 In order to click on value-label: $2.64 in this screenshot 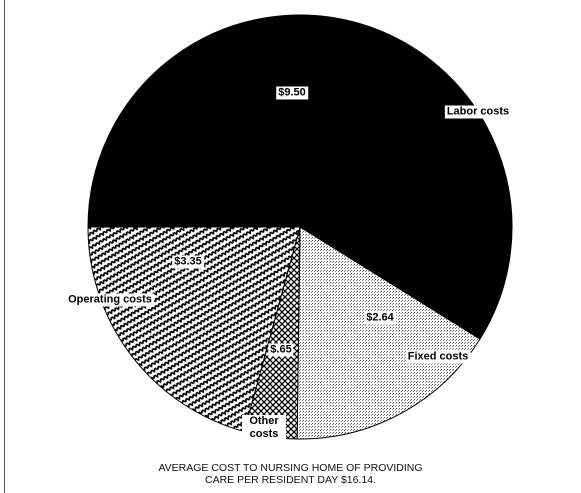, I will do `click(380, 318)`.